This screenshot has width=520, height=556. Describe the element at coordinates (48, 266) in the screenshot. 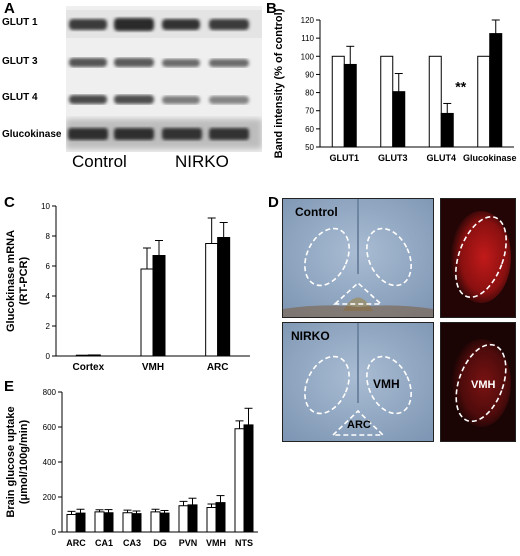

I see `C-ytick-label-3: 6` at that location.